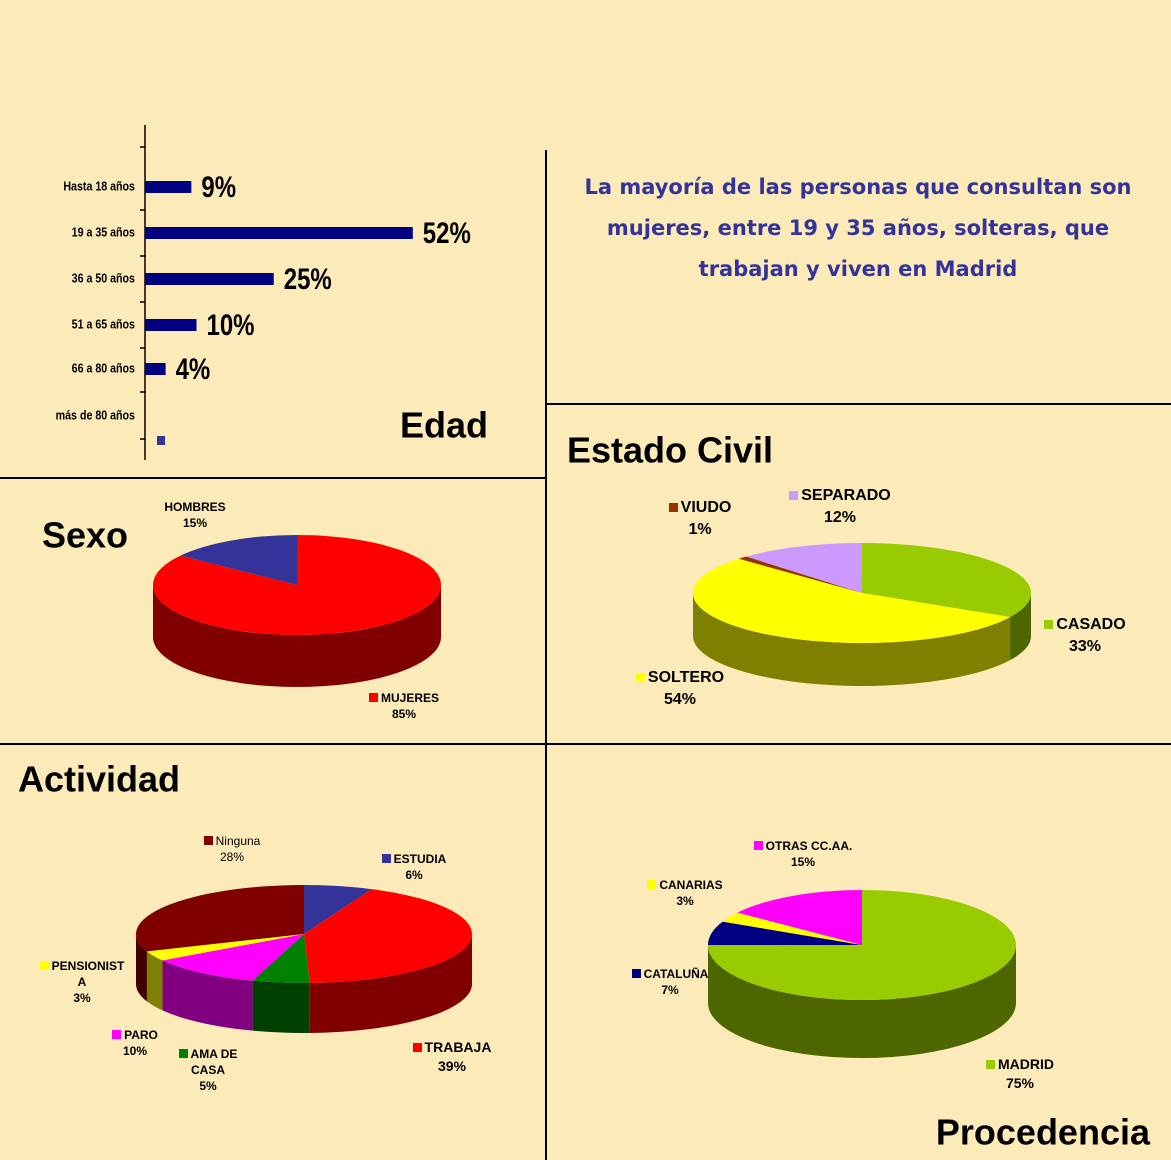 The width and height of the screenshot is (1171, 1160). What do you see at coordinates (670, 450) in the screenshot?
I see `chart-title: Estado Civil` at bounding box center [670, 450].